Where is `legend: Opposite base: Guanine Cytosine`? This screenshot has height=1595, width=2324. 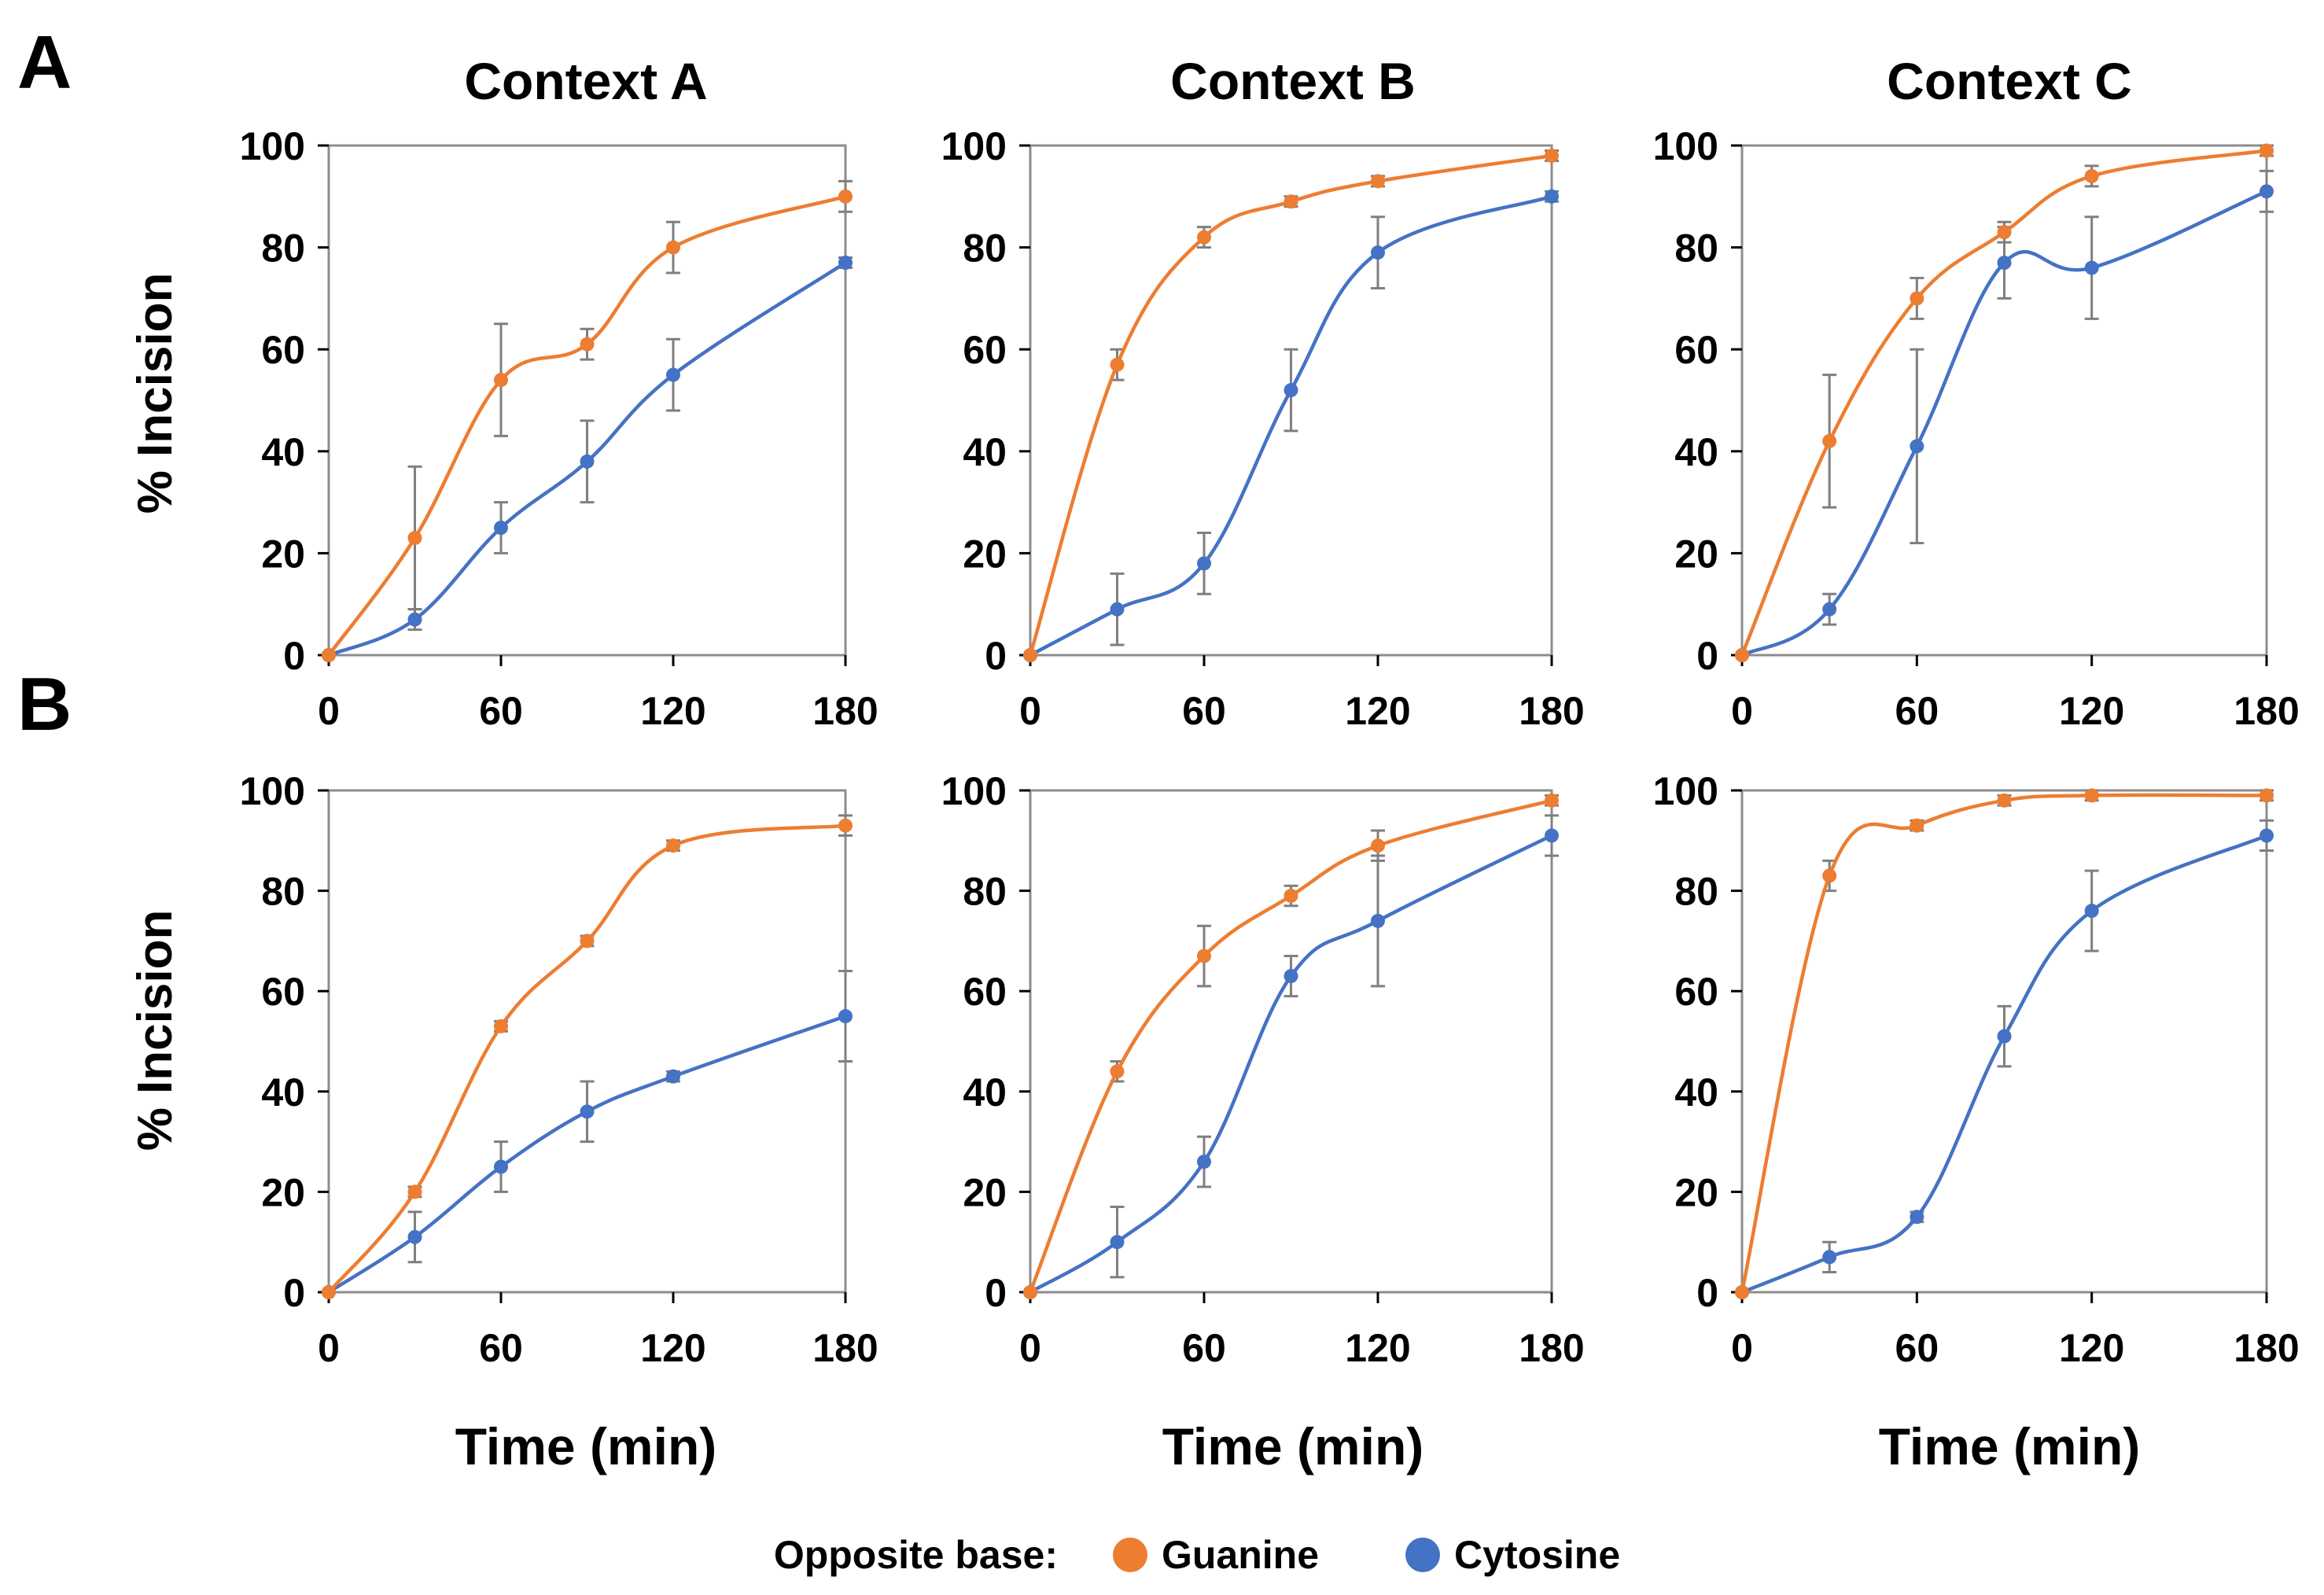 legend: Opposite base: Guanine Cytosine is located at coordinates (1197, 1555).